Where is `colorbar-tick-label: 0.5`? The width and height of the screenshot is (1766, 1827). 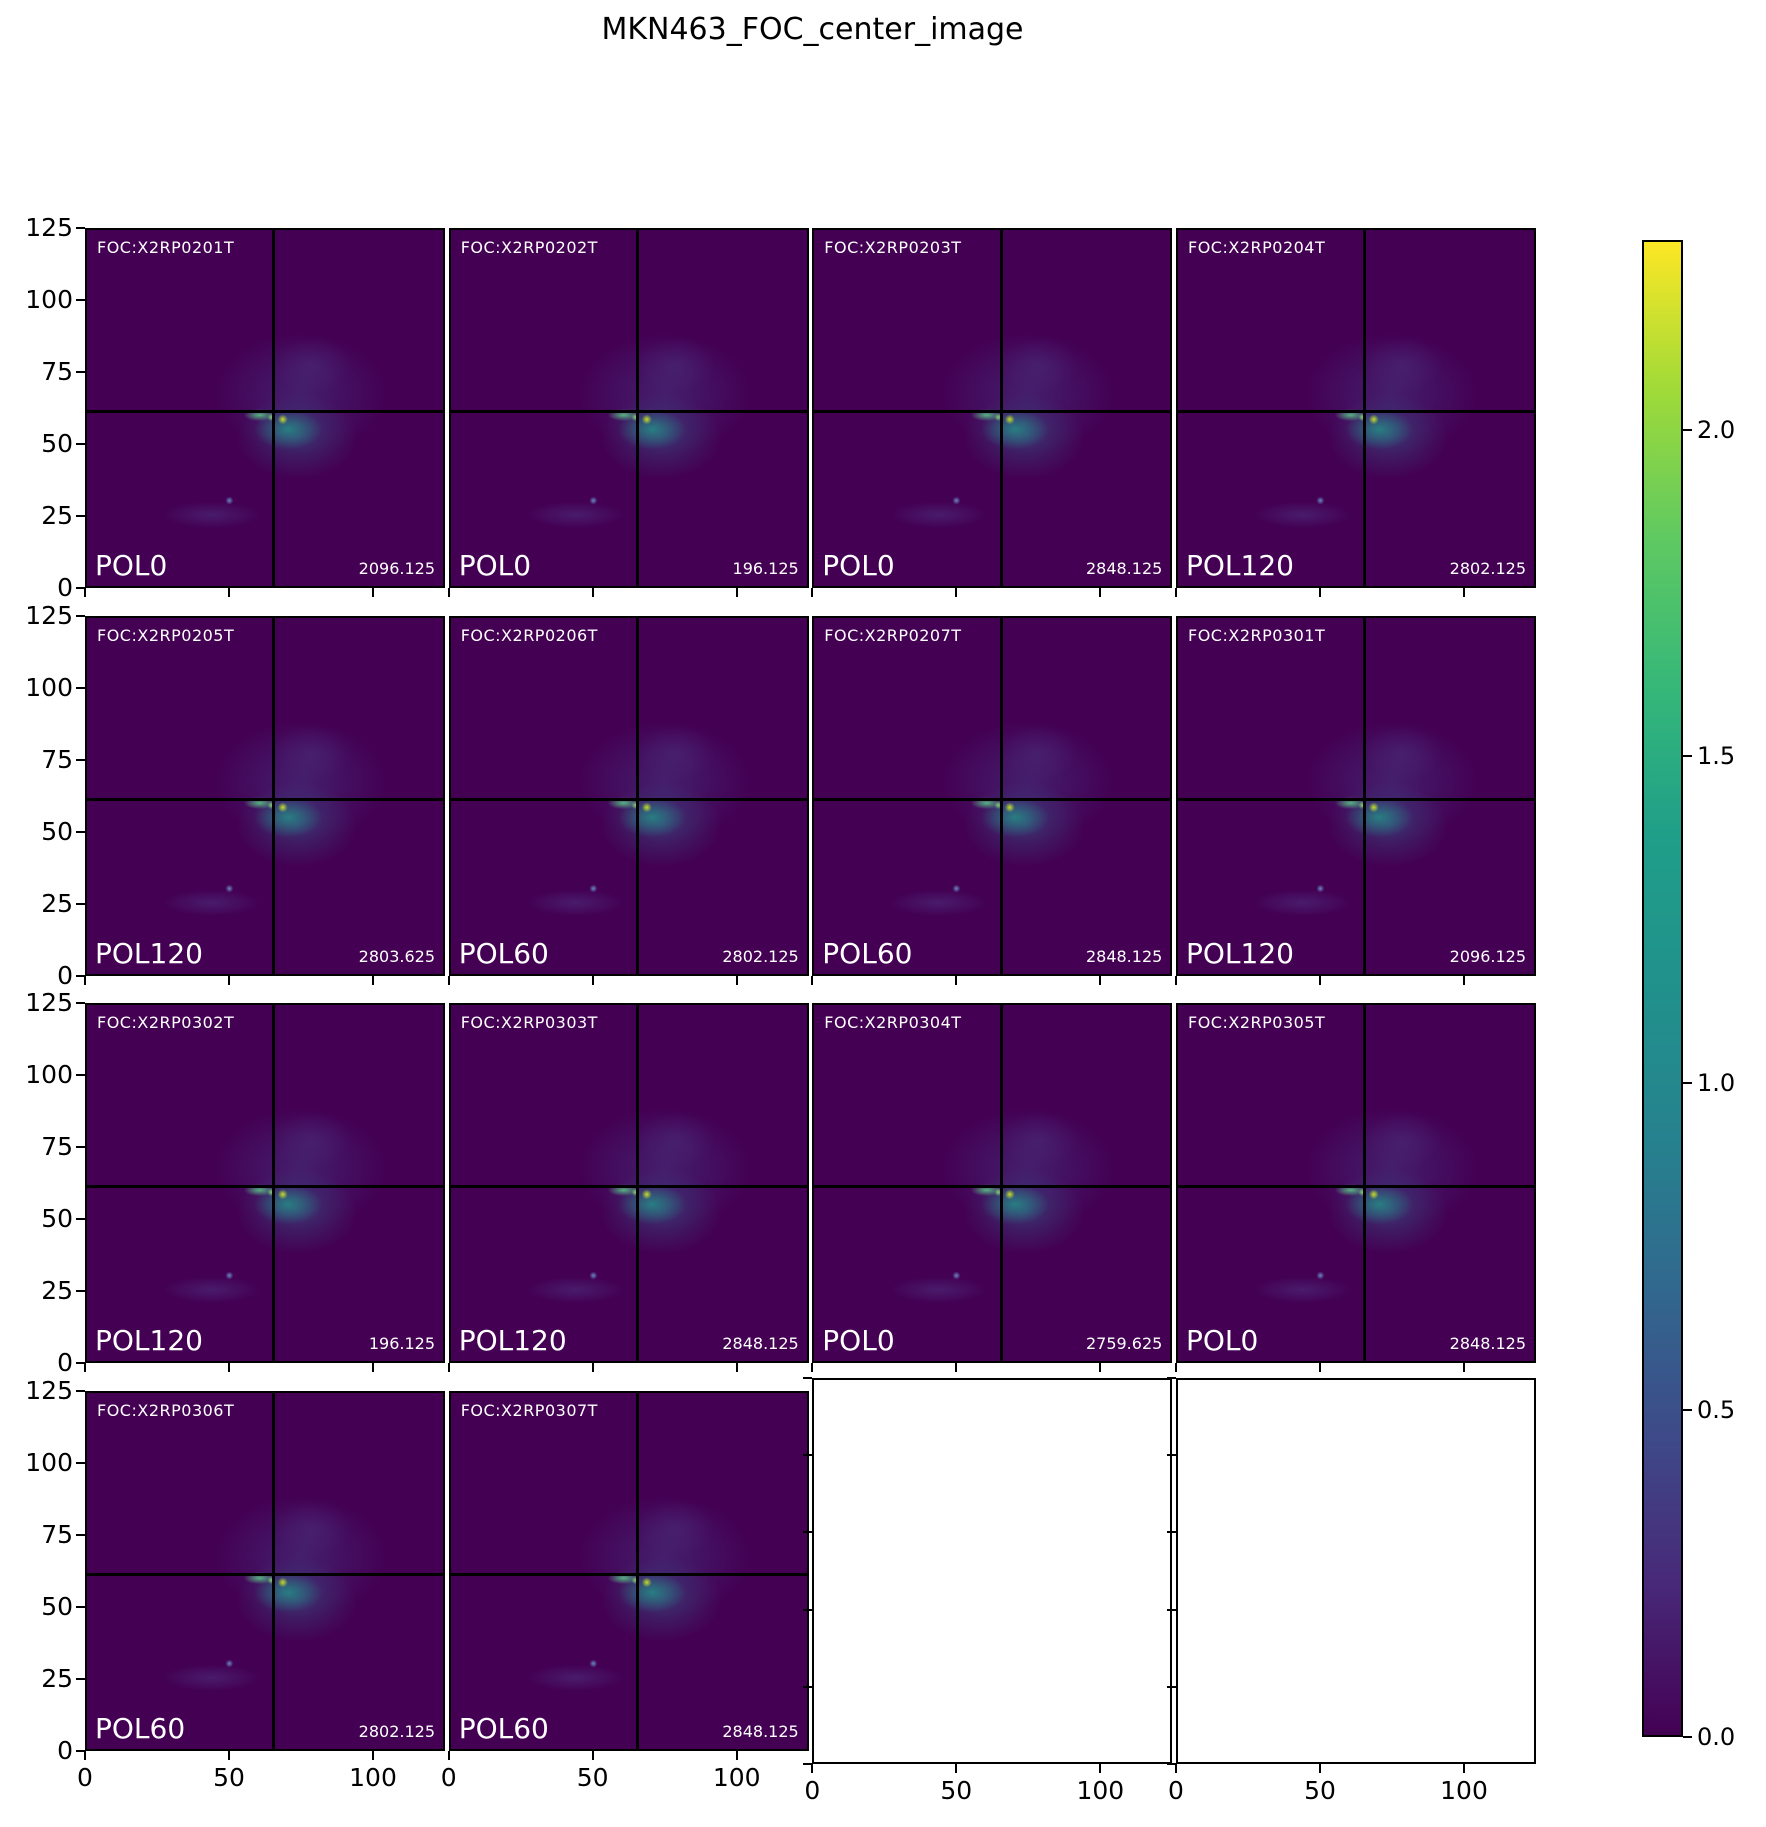 colorbar-tick-label: 0.5 is located at coordinates (1716, 1410).